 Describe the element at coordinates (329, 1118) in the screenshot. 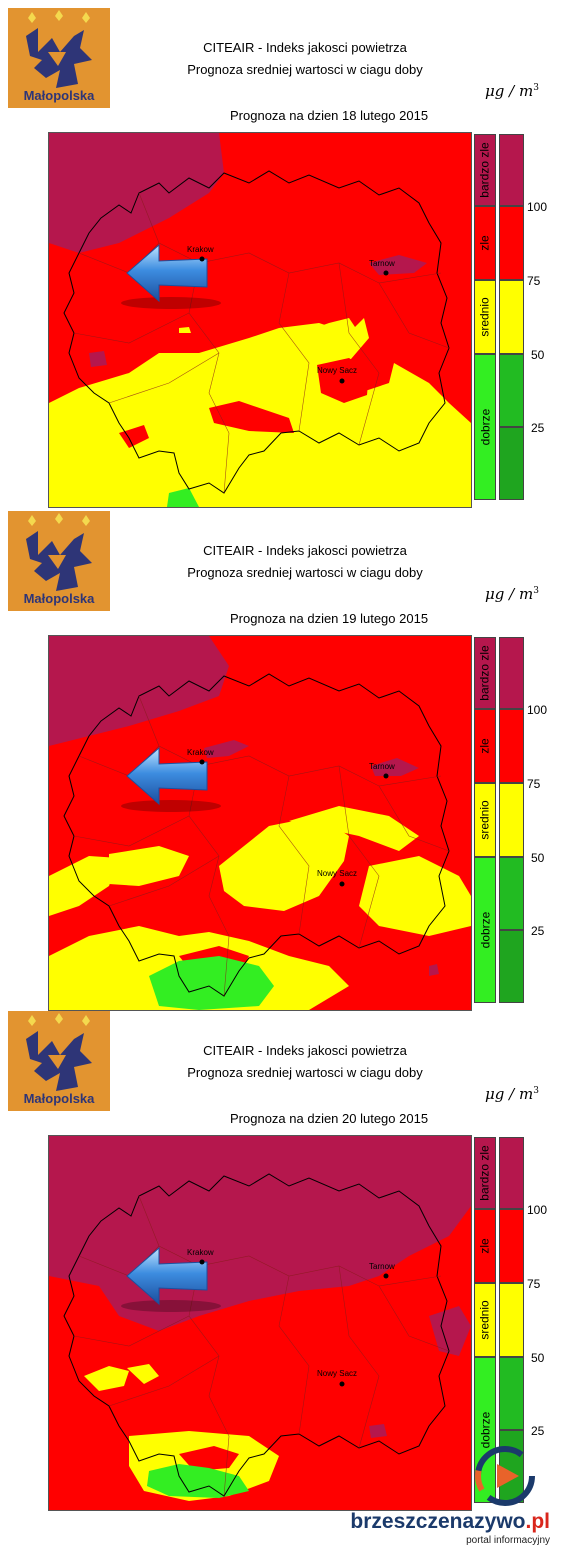

I see `forecast-date: Prognoza na dzien 20 lutego 2015` at that location.